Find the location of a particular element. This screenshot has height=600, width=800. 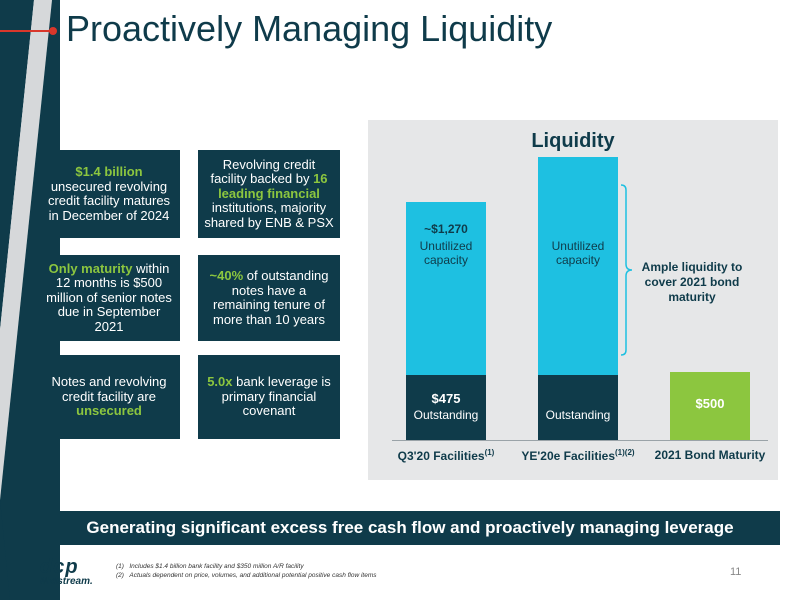

bar-ye-unutilized is located at coordinates (578, 266).